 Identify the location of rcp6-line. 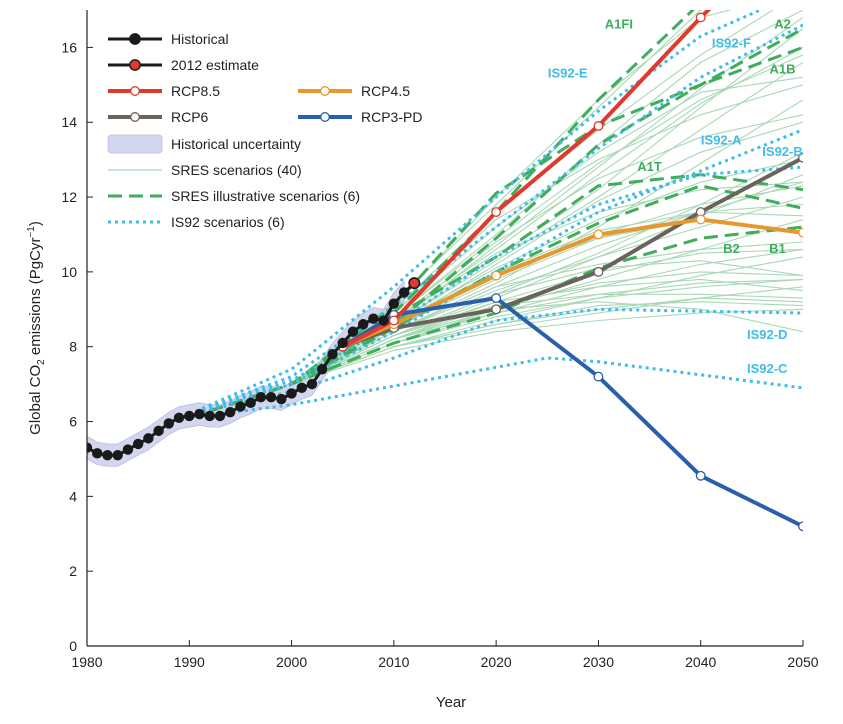
(572, 252).